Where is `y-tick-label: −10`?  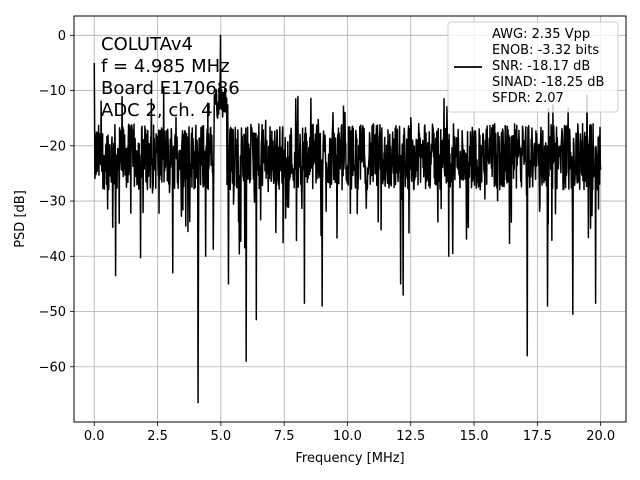
y-tick-label: −10 is located at coordinates (52, 91).